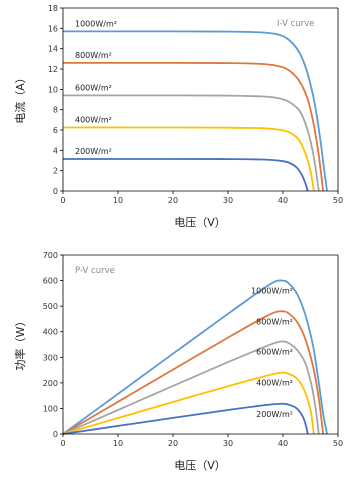 This screenshot has height=477, width=349. What do you see at coordinates (55, 110) in the screenshot?
I see `iv-y-tick-label: 8` at bounding box center [55, 110].